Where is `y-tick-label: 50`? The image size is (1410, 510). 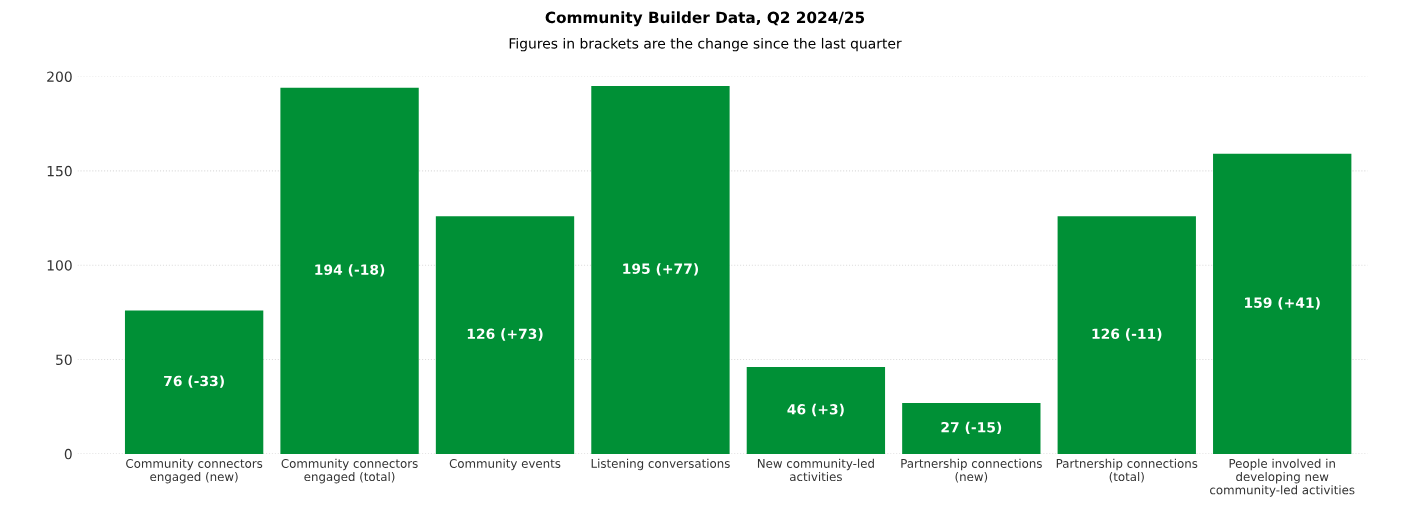 y-tick-label: 50 is located at coordinates (64, 360).